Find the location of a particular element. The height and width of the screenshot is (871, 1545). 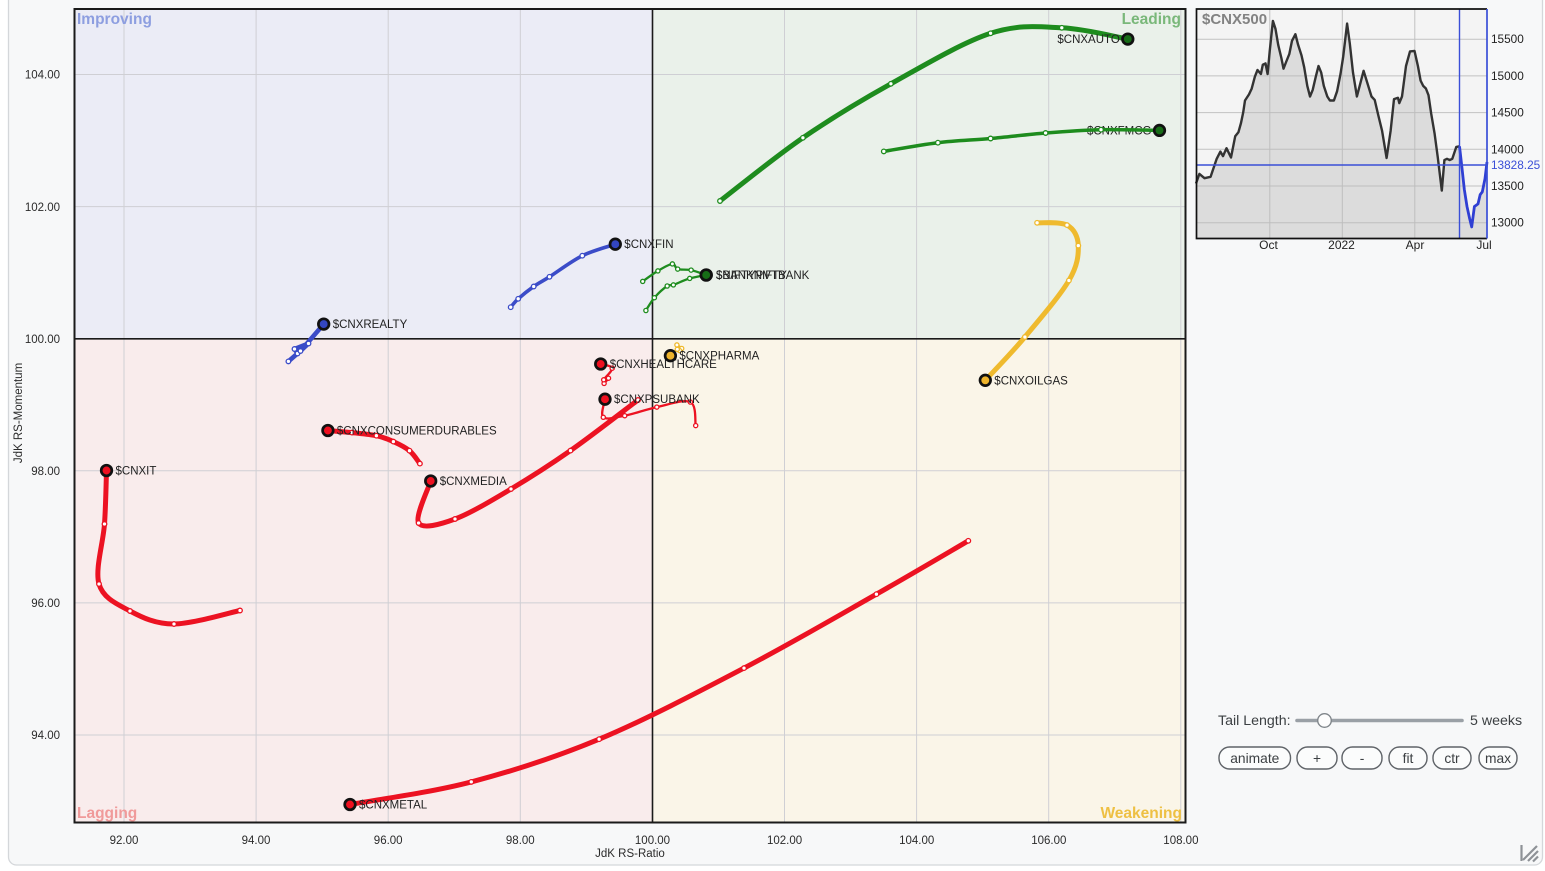

svg-text: $CNXIT is located at coordinates (136, 472).